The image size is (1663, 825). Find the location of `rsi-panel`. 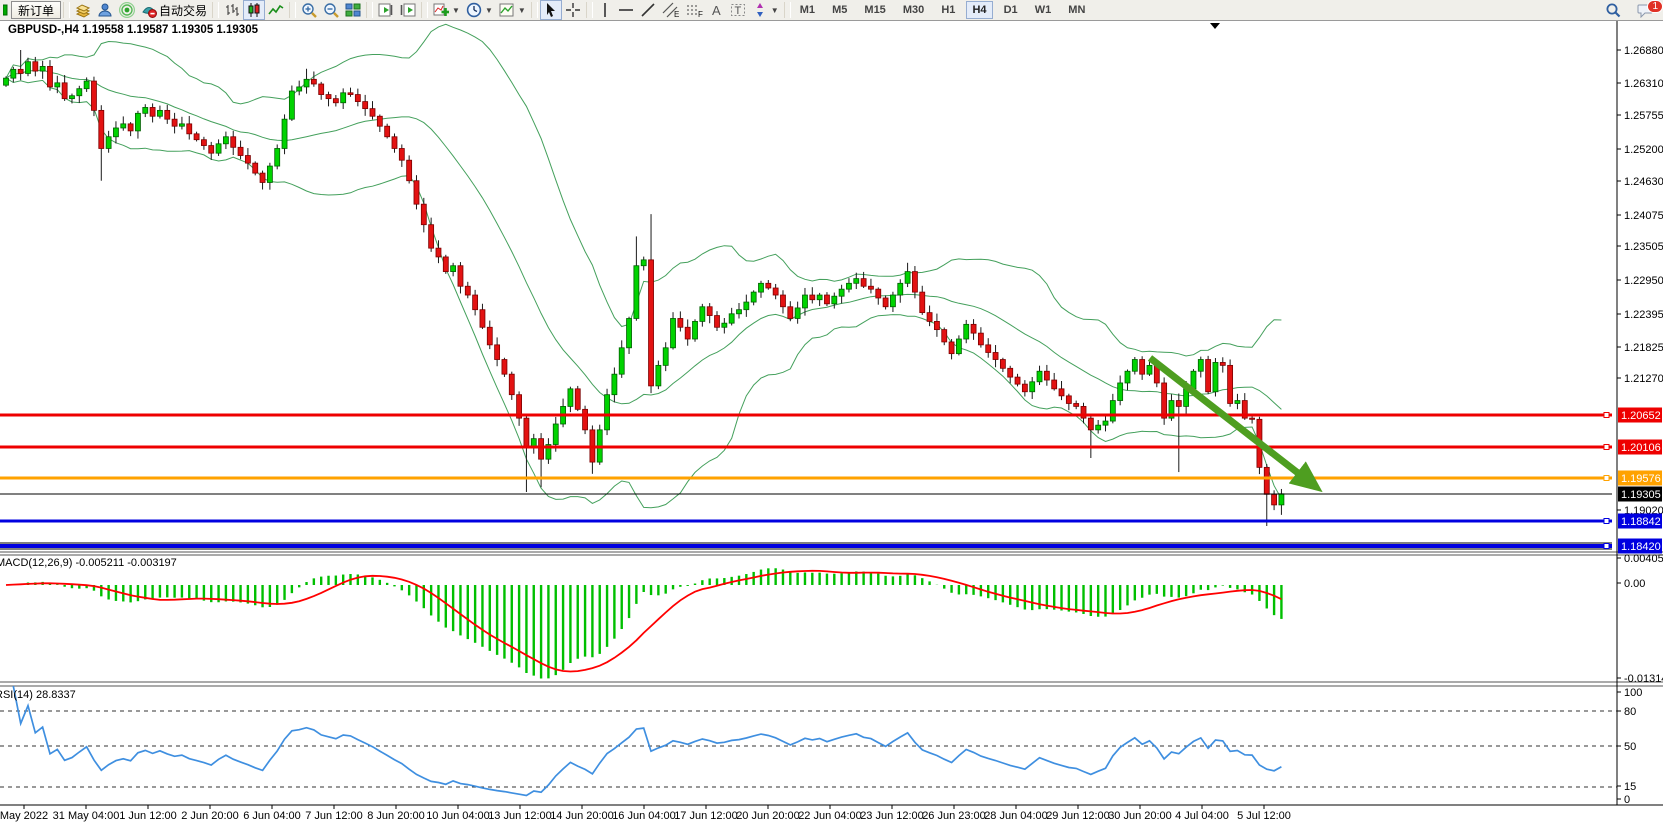

rsi-panel is located at coordinates (808, 741).